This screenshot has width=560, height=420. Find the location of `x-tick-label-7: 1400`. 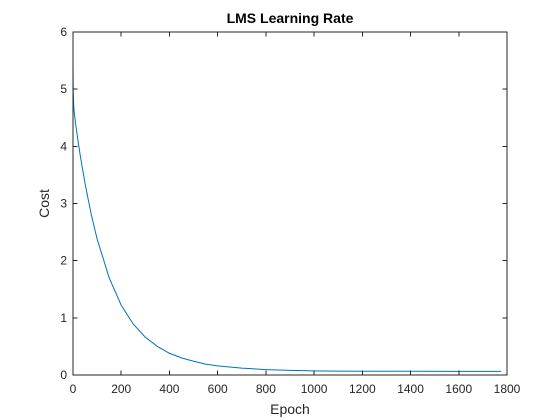

x-tick-label-7: 1400 is located at coordinates (410, 389).